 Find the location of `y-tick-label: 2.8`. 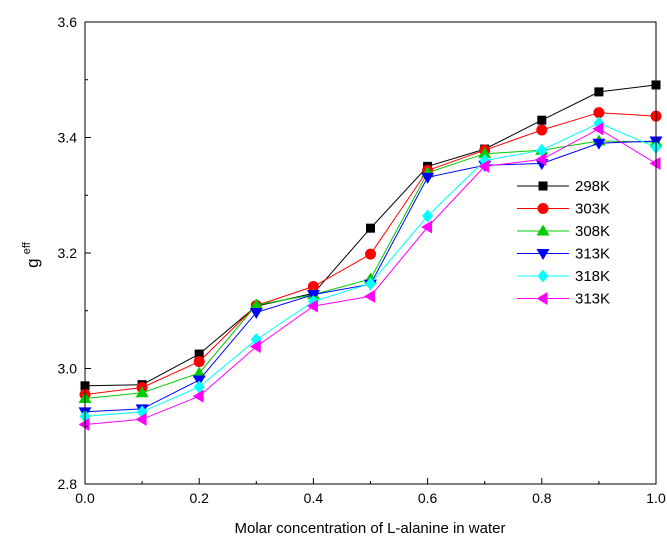

y-tick-label: 2.8 is located at coordinates (68, 484).